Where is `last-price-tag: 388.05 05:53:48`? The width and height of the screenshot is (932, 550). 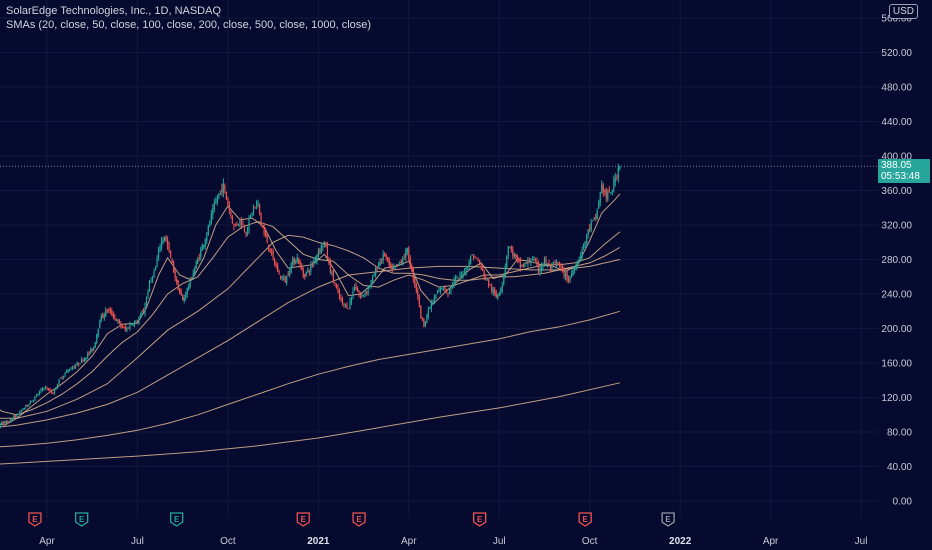 last-price-tag: 388.05 05:53:48 is located at coordinates (904, 171).